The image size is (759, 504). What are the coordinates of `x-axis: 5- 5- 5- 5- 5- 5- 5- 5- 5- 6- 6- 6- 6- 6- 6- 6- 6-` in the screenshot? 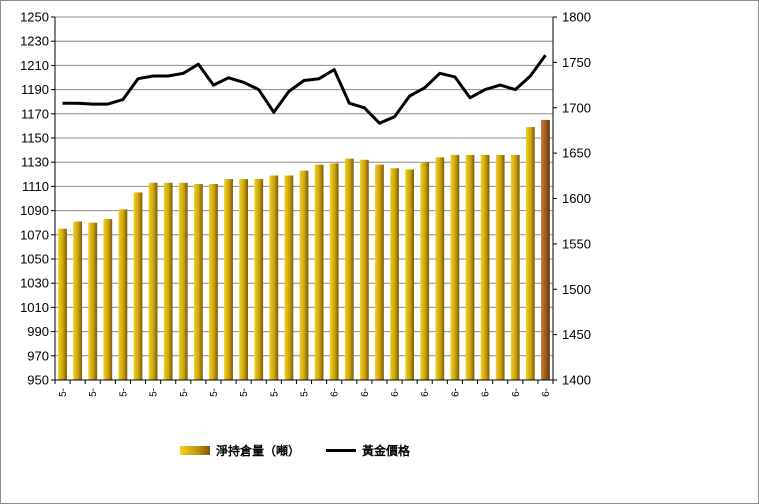 It's located at (304, 388).